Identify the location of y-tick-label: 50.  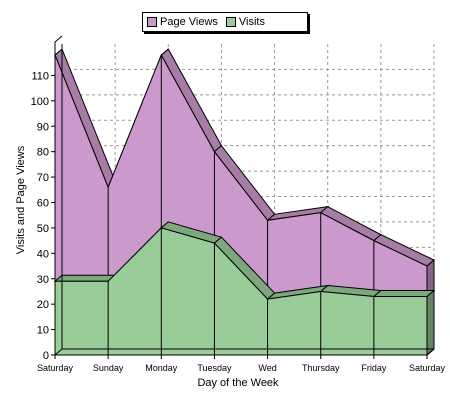
(43, 229).